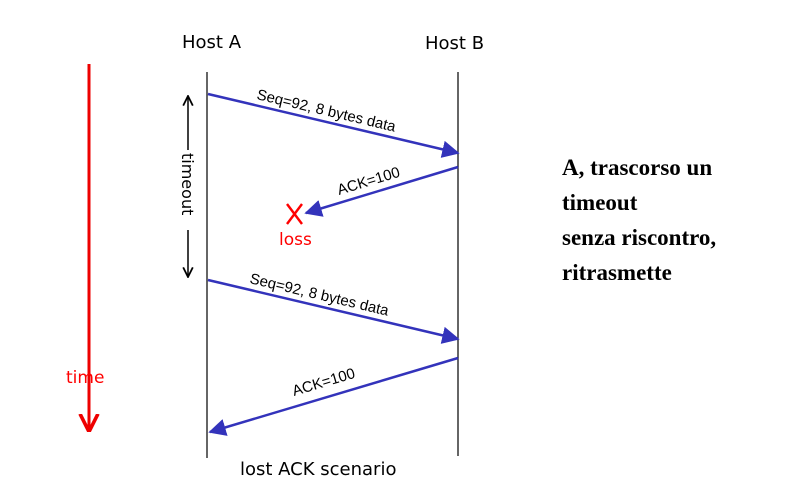  I want to click on note-line: A, trascorso un, so click(637, 167).